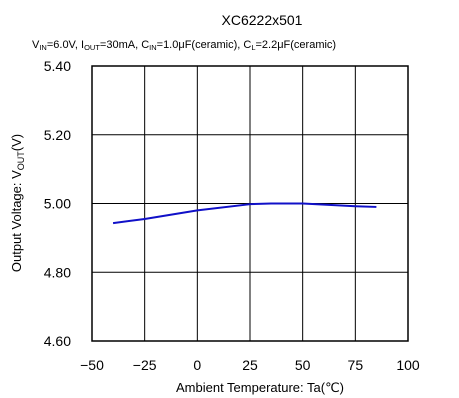 The image size is (459, 398). I want to click on ylabel-unit: (V), so click(16, 142).